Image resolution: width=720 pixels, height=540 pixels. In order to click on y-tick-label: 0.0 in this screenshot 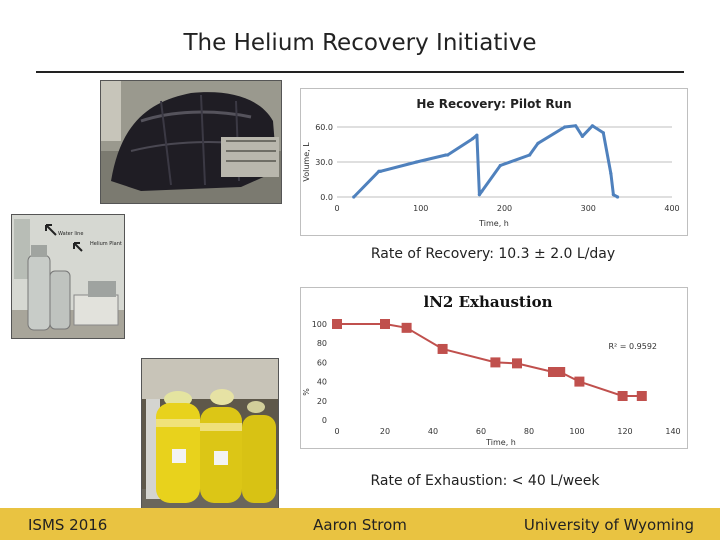, I will do `click(326, 197)`.